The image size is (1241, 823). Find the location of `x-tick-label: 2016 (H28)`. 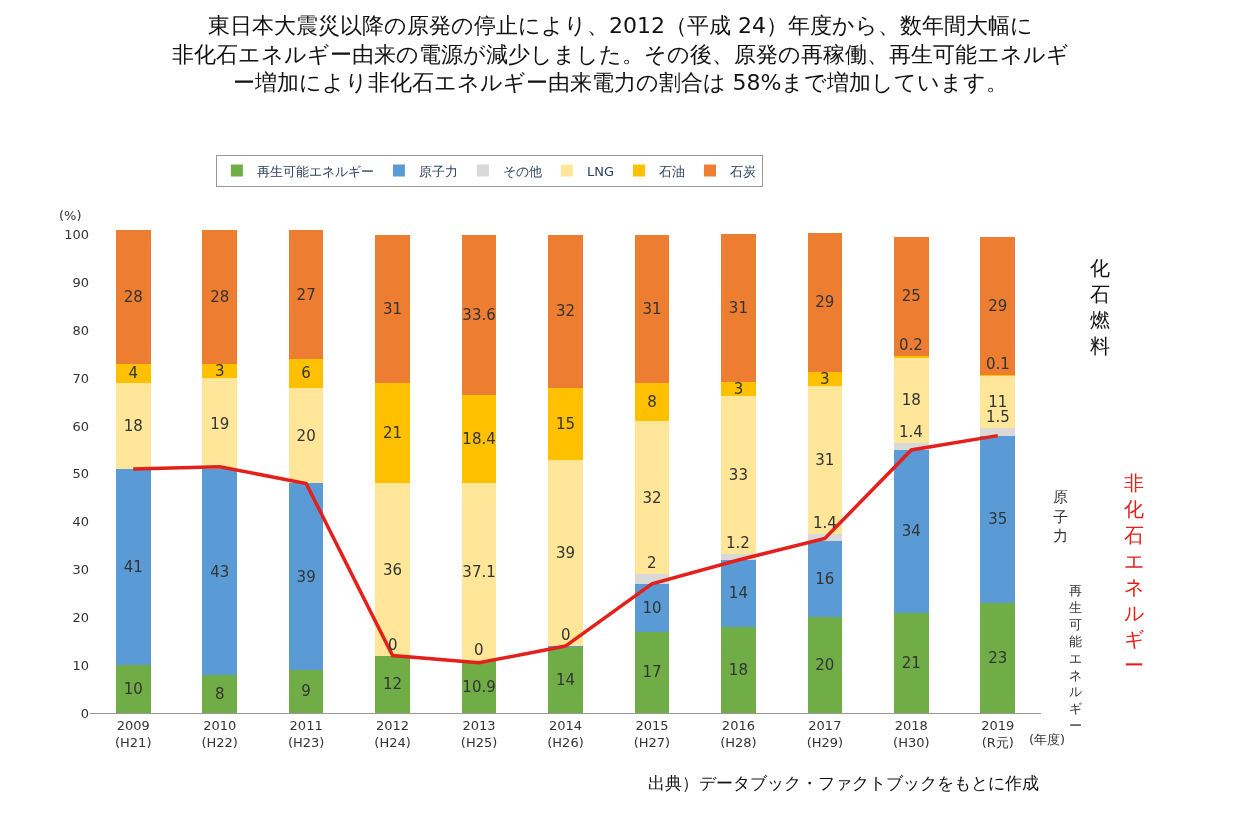

x-tick-label: 2016 (H28) is located at coordinates (738, 733).